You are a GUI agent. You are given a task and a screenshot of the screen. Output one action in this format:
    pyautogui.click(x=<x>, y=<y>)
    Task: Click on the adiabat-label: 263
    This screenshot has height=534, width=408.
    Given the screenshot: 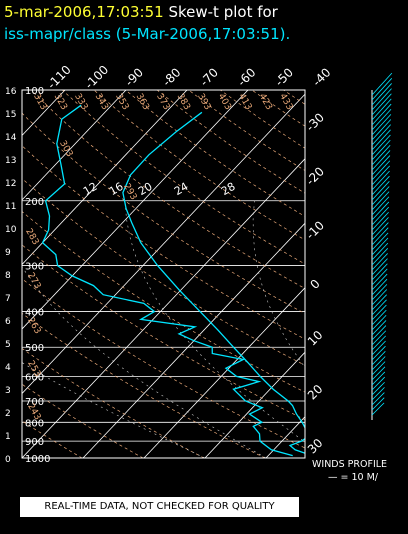 What is the action you would take?
    pyautogui.click(x=33, y=326)
    